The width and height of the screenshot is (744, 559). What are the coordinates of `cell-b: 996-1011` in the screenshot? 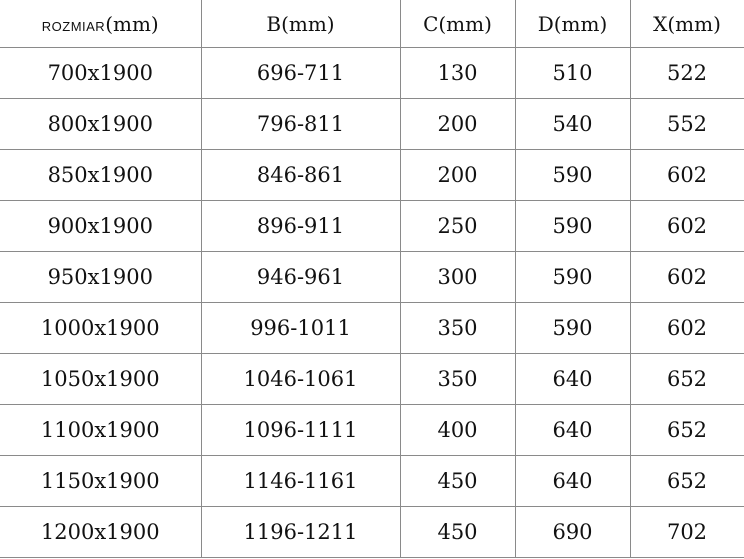 It's located at (300, 328).